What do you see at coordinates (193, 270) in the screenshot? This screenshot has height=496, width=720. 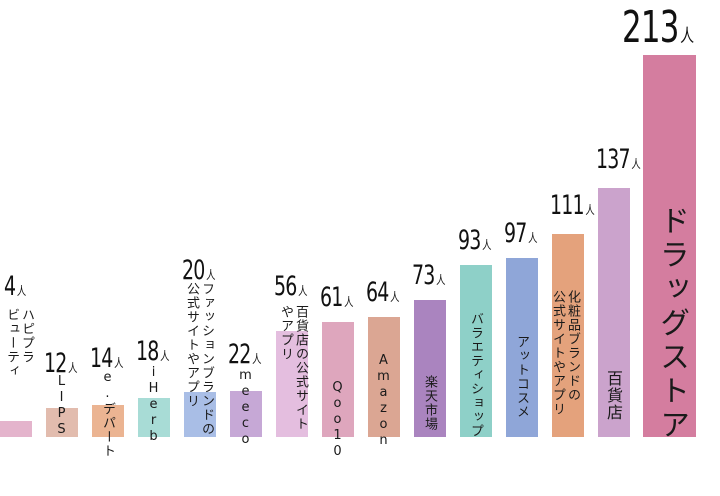 I see `value-number: 20` at bounding box center [193, 270].